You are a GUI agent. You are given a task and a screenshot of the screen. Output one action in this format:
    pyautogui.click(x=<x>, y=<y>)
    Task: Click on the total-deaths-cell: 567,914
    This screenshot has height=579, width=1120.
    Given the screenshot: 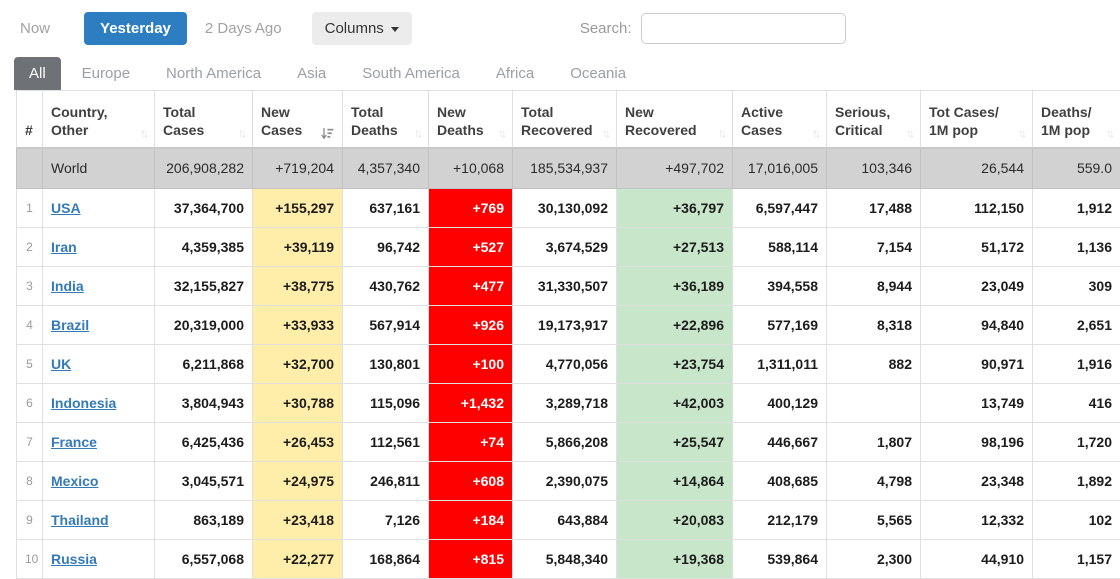 What is the action you would take?
    pyautogui.click(x=386, y=325)
    